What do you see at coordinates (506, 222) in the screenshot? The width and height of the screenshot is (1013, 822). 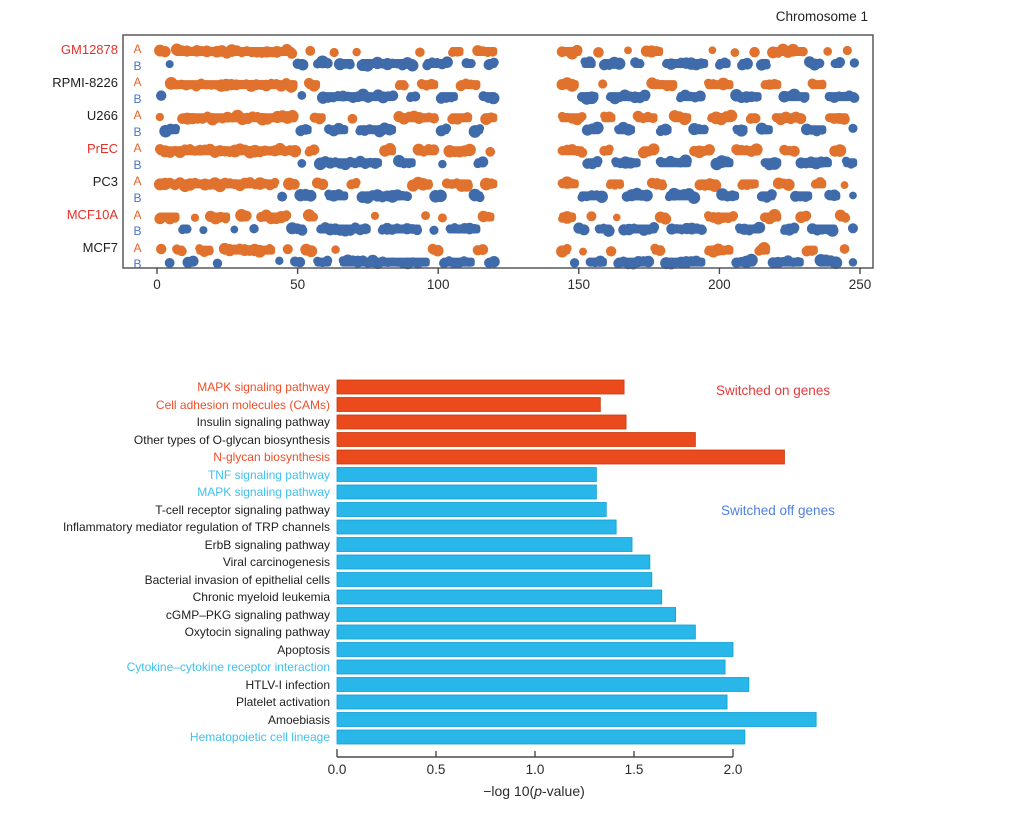 I see `track-MCF10A` at bounding box center [506, 222].